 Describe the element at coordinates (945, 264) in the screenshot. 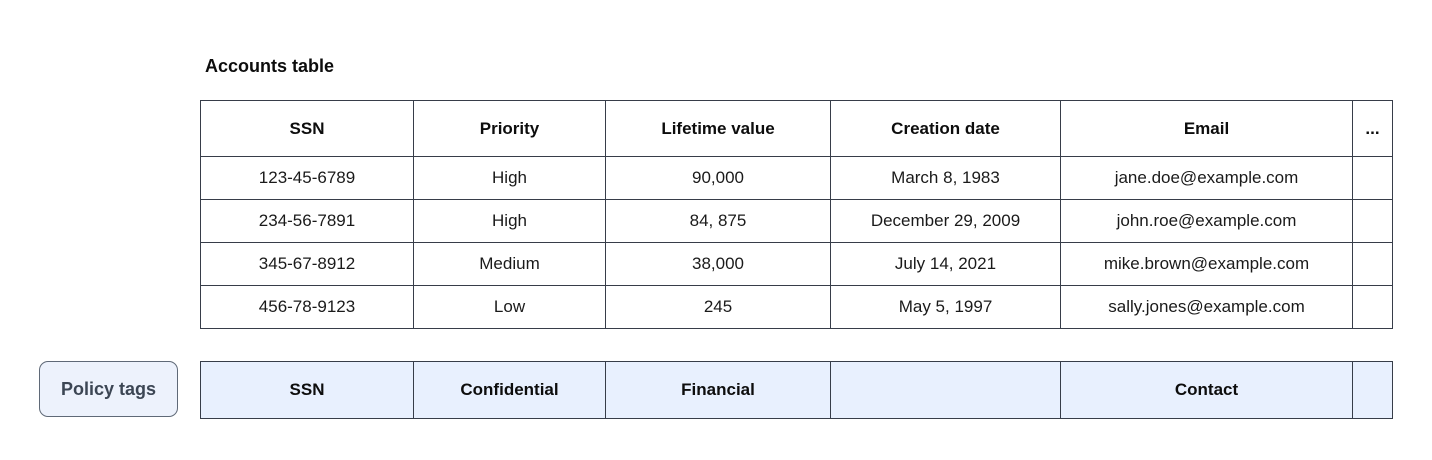

I see `cell-creation-date: July 14, 2021` at that location.